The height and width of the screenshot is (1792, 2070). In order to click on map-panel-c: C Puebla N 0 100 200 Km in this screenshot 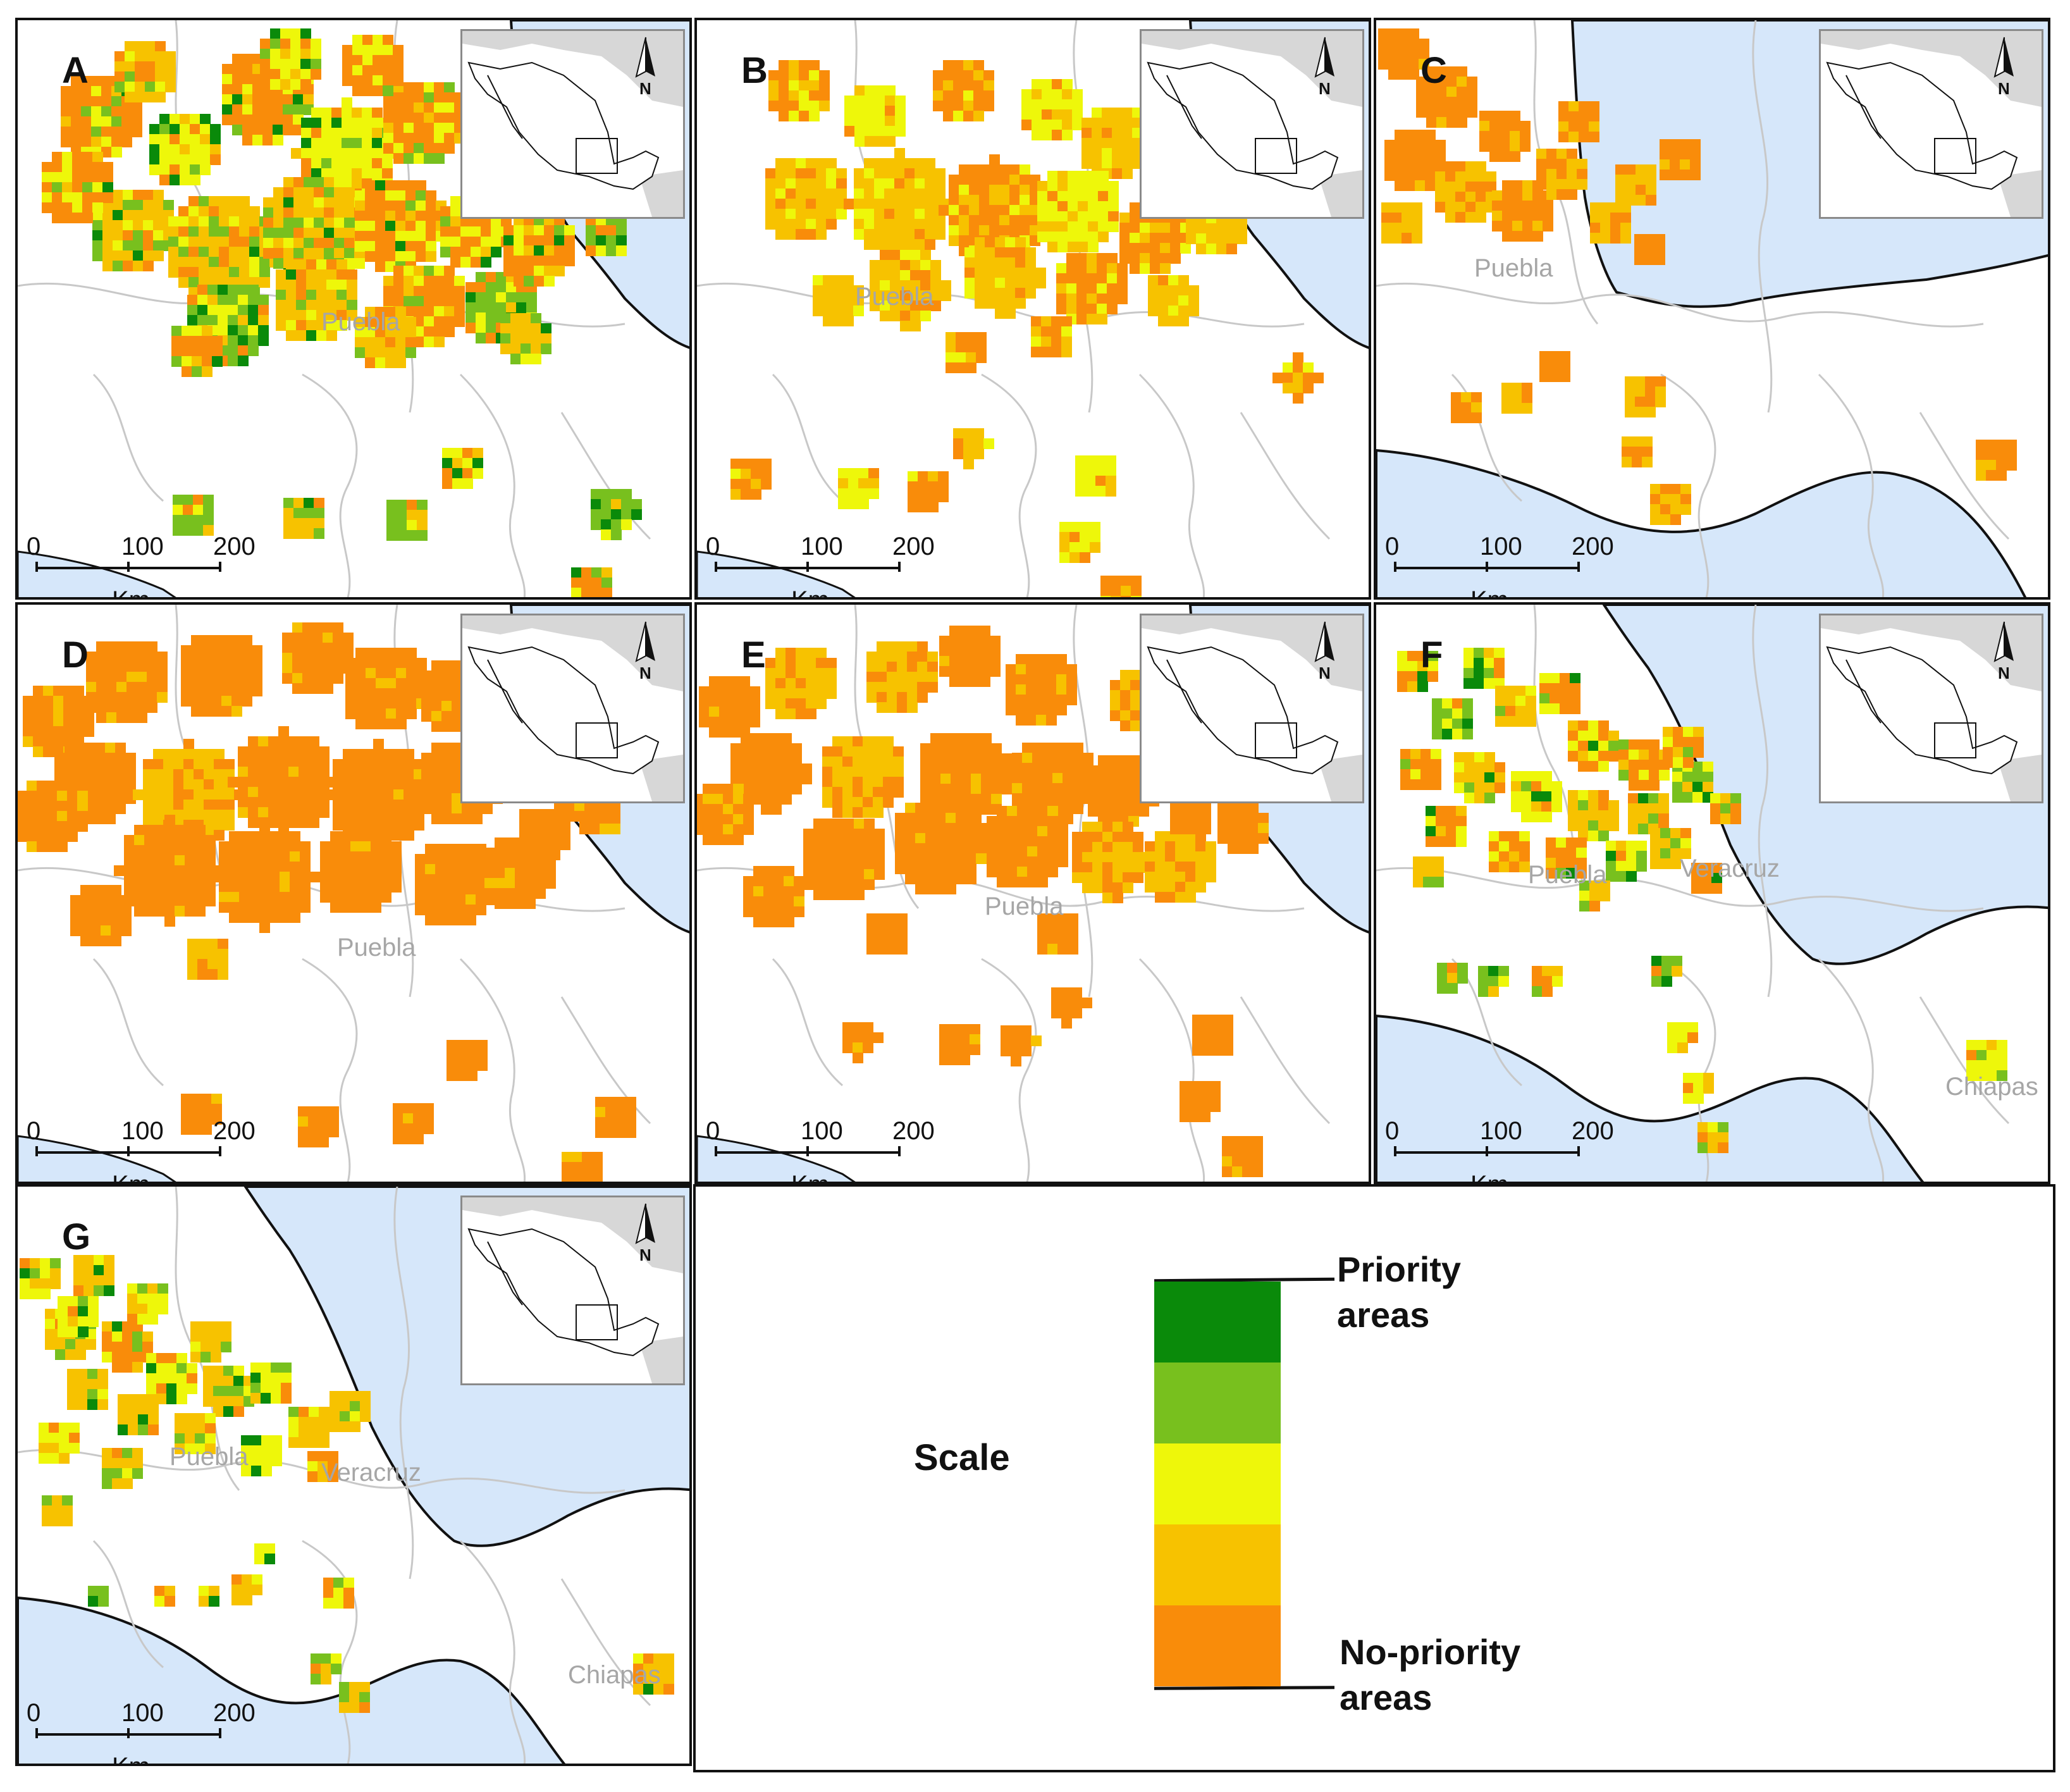, I will do `click(1712, 309)`.